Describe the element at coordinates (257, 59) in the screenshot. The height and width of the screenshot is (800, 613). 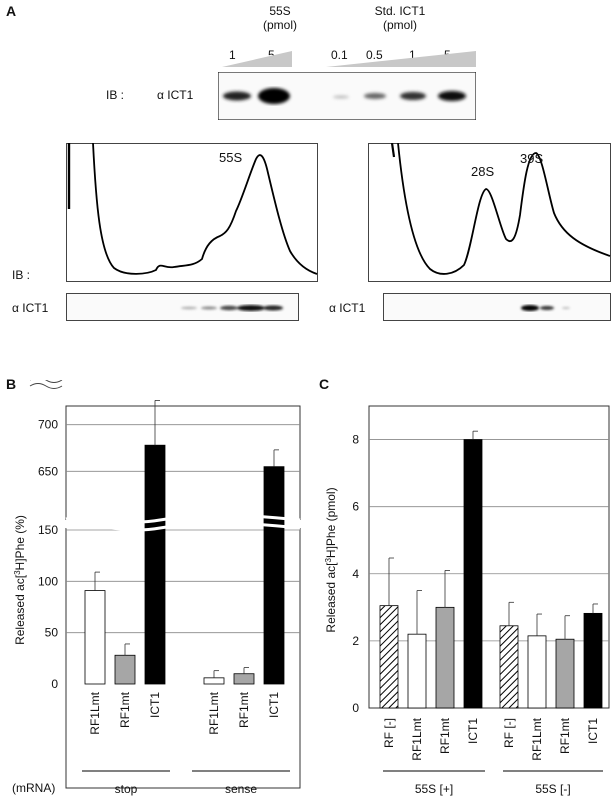
I see `sample-wedge` at that location.